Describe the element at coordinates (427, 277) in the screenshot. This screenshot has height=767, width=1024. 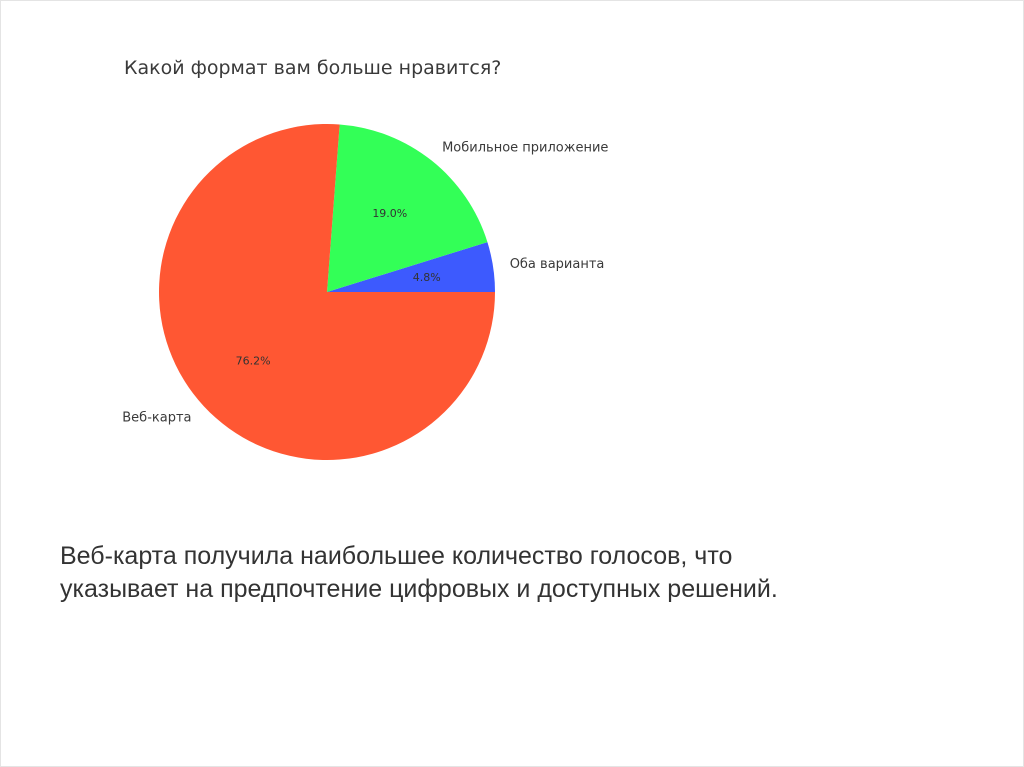
I see `slice-percent-label: 4.8%` at that location.